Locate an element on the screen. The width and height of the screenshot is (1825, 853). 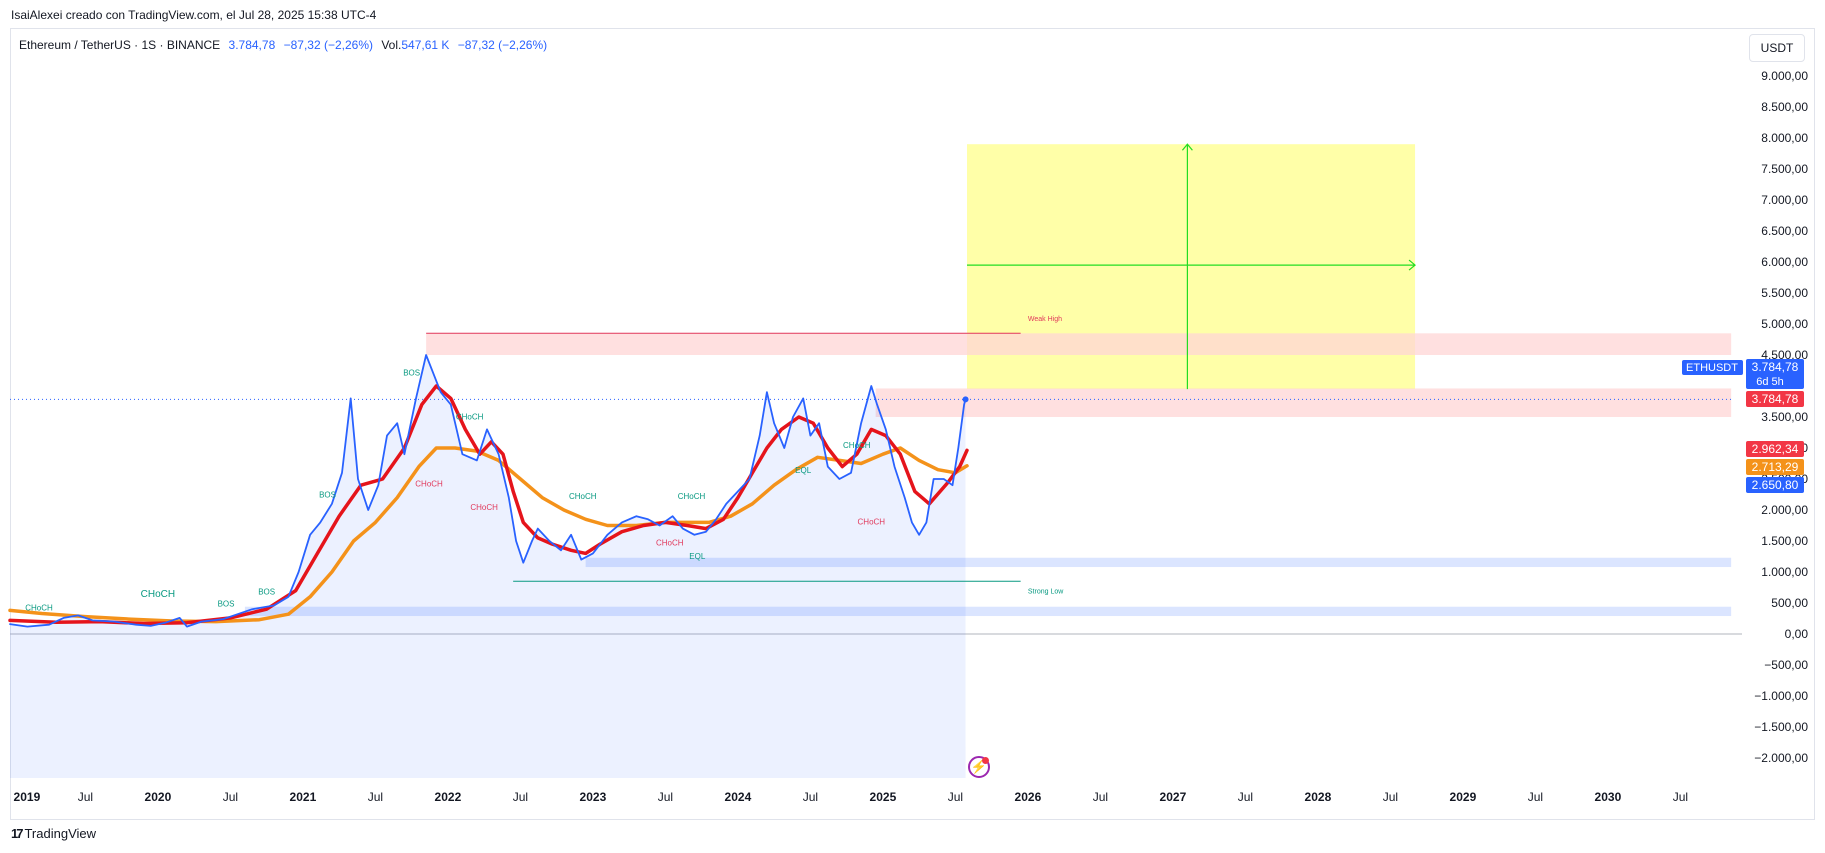
y-tick-label: −1.500,00 is located at coordinates (1781, 727).